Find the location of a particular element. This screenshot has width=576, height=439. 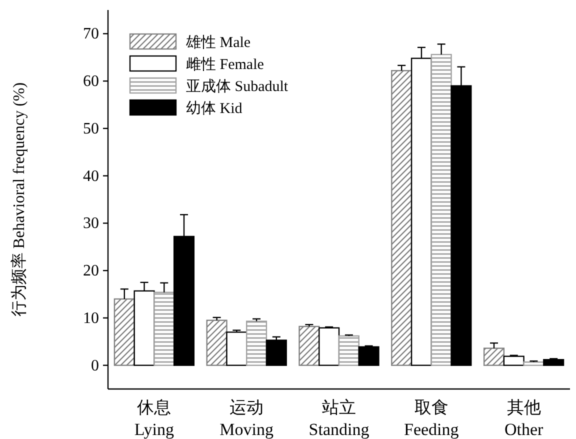

y-tick-label: 70 is located at coordinates (91, 34).